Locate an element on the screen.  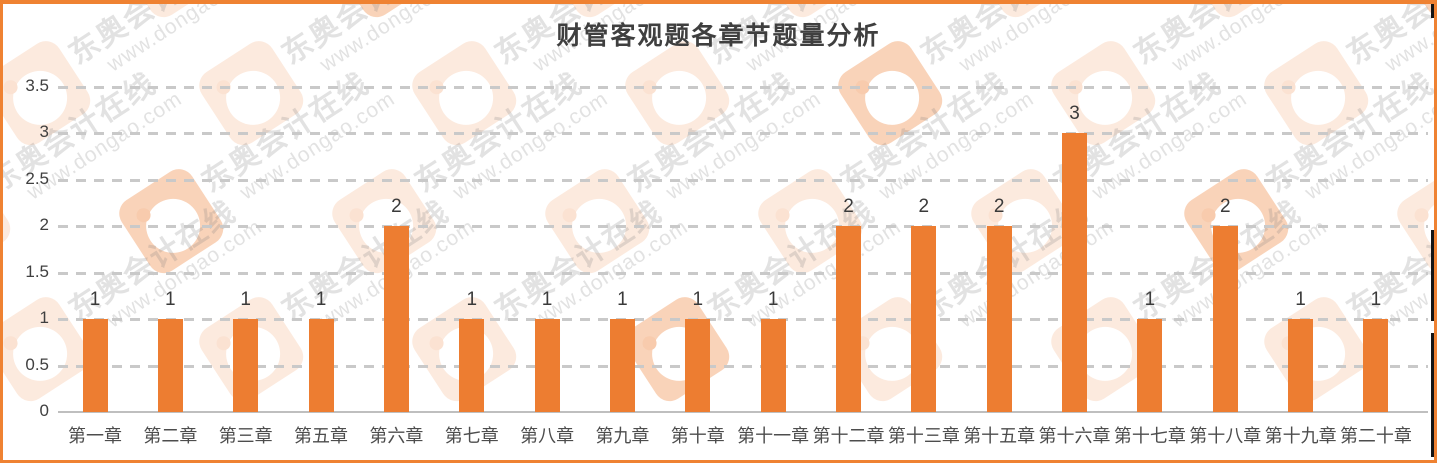
y-tick-label: 2.5 is located at coordinates (37, 178).